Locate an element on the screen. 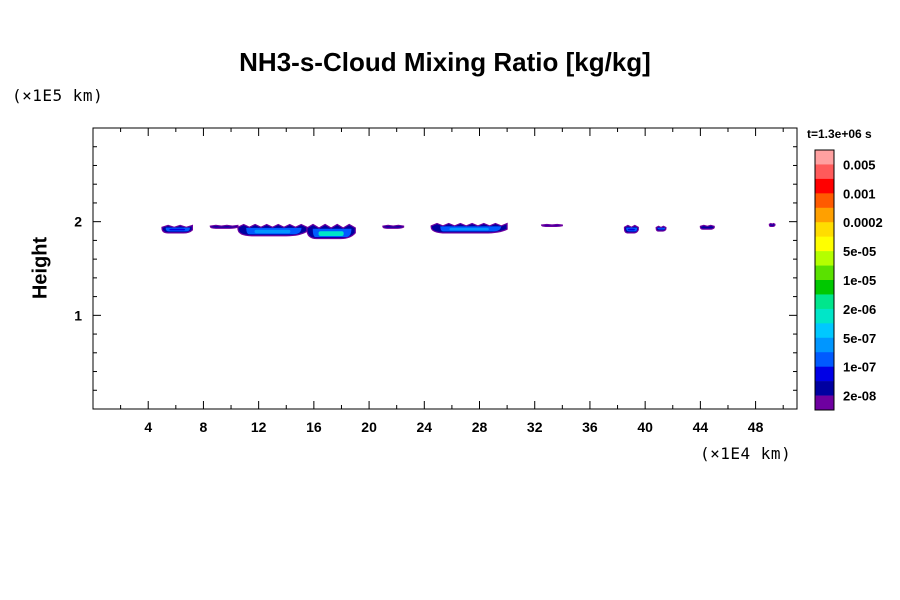 The height and width of the screenshot is (600, 900). y-tick-label: 2 is located at coordinates (78, 222).